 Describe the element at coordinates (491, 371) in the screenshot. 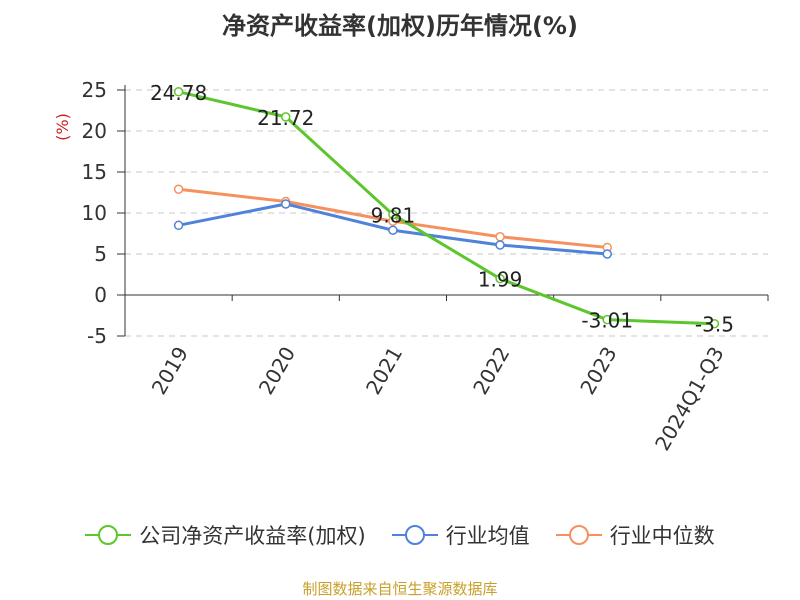

I see `x-tick-label: 2022` at that location.